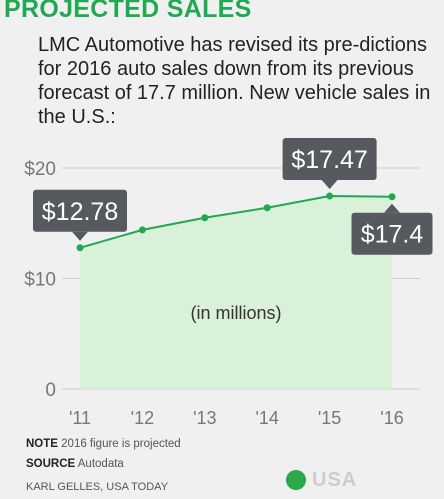 Image resolution: width=444 pixels, height=499 pixels. Describe the element at coordinates (329, 418) in the screenshot. I see `x-tick-label: '15` at that location.